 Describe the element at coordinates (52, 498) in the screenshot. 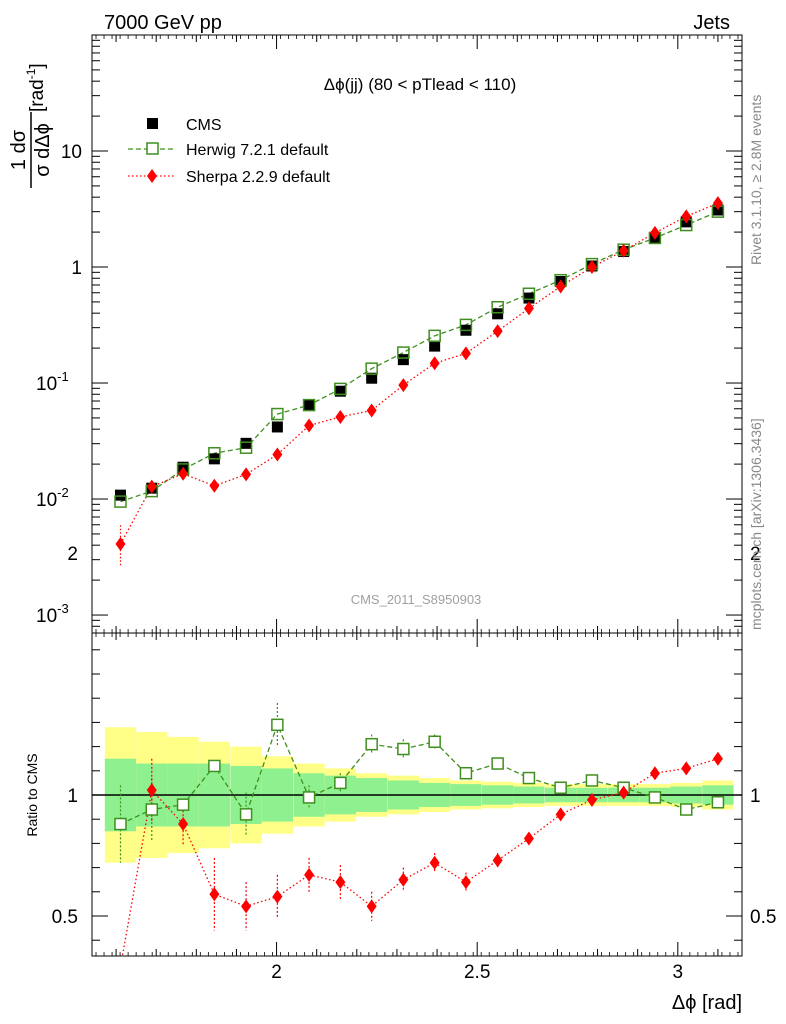

I see `y-tick-label: 10⁻²` at that location.